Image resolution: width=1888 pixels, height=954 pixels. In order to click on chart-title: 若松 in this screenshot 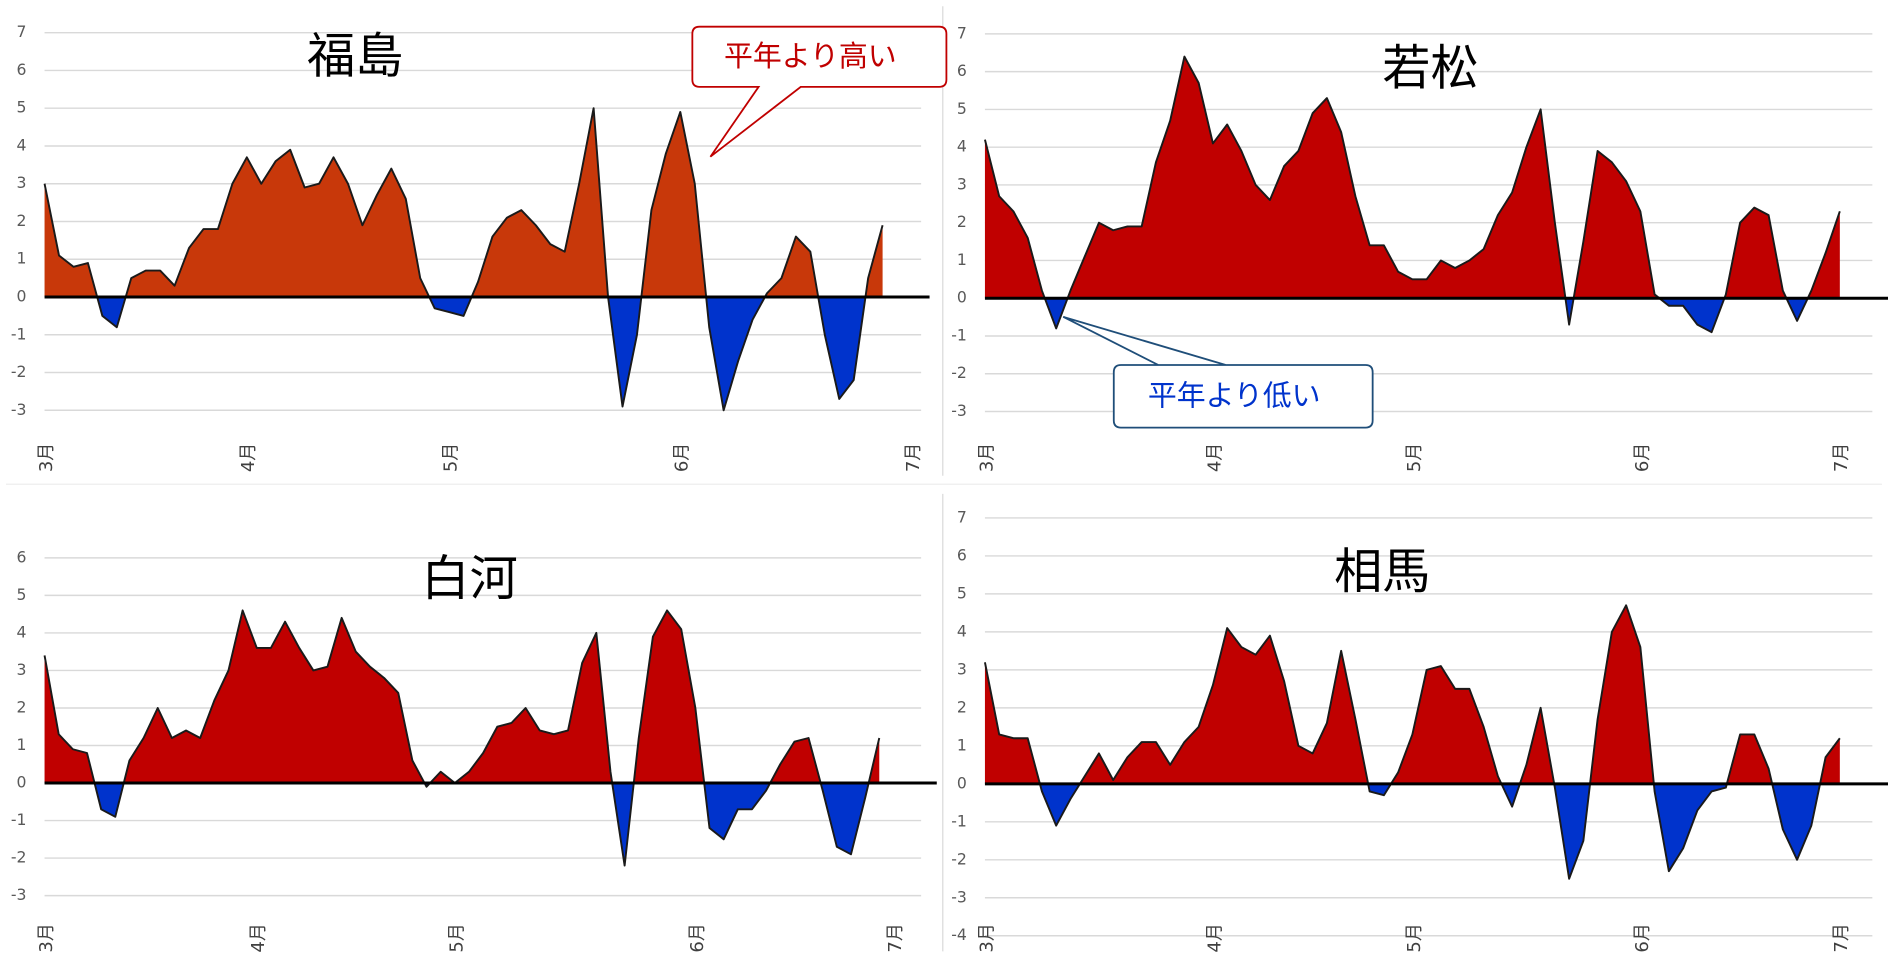, I will do `click(1430, 68)`.